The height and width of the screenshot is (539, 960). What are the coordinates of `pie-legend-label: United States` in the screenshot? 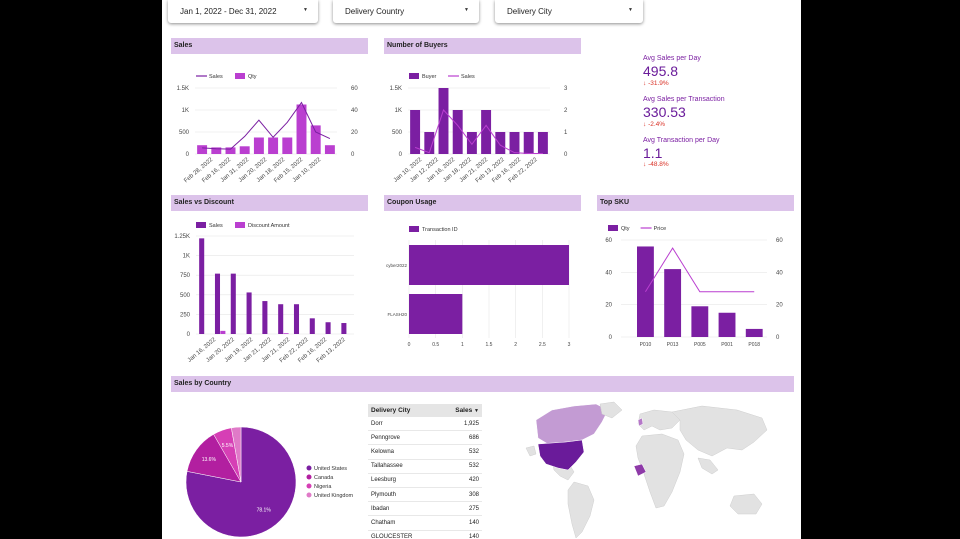 It's located at (330, 469).